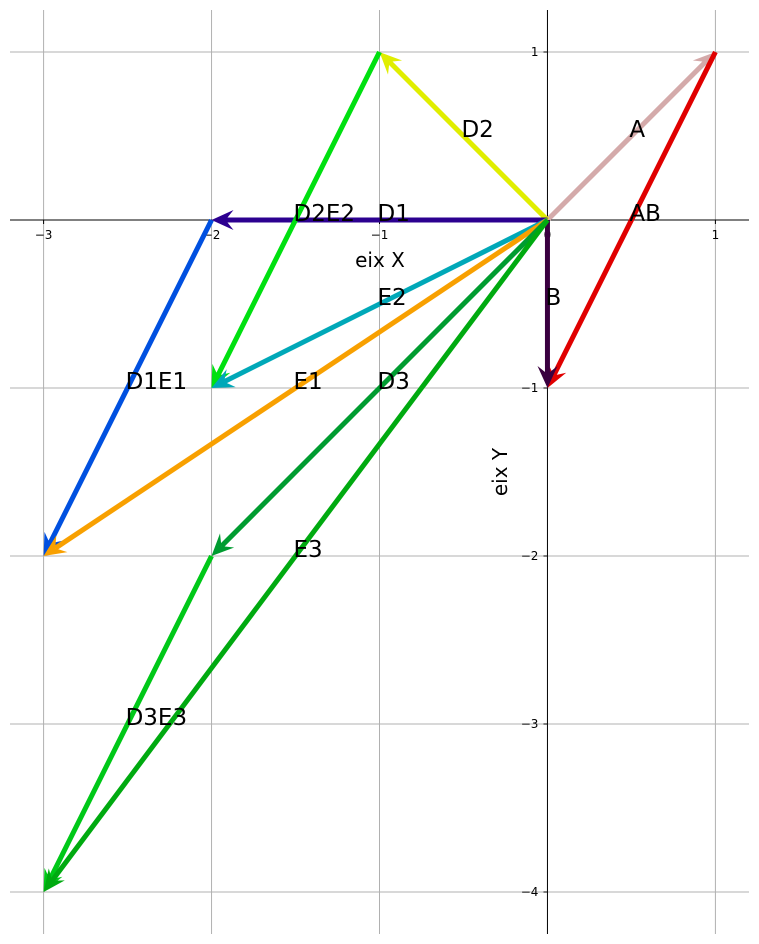 This screenshot has height=944, width=759. Describe the element at coordinates (553, 298) in the screenshot. I see `vector-label: B` at that location.